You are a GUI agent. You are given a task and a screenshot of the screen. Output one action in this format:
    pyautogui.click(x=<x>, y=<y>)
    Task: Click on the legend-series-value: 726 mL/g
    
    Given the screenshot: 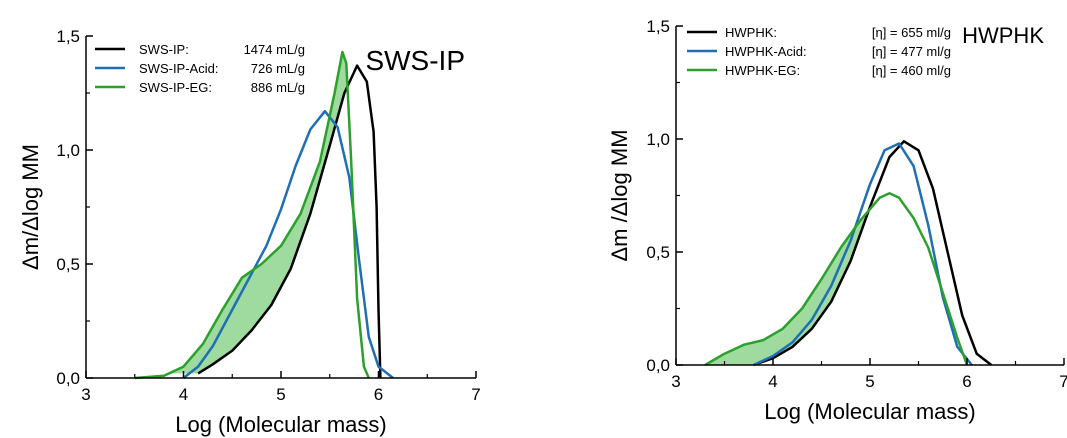 What is the action you would take?
    pyautogui.click(x=278, y=68)
    